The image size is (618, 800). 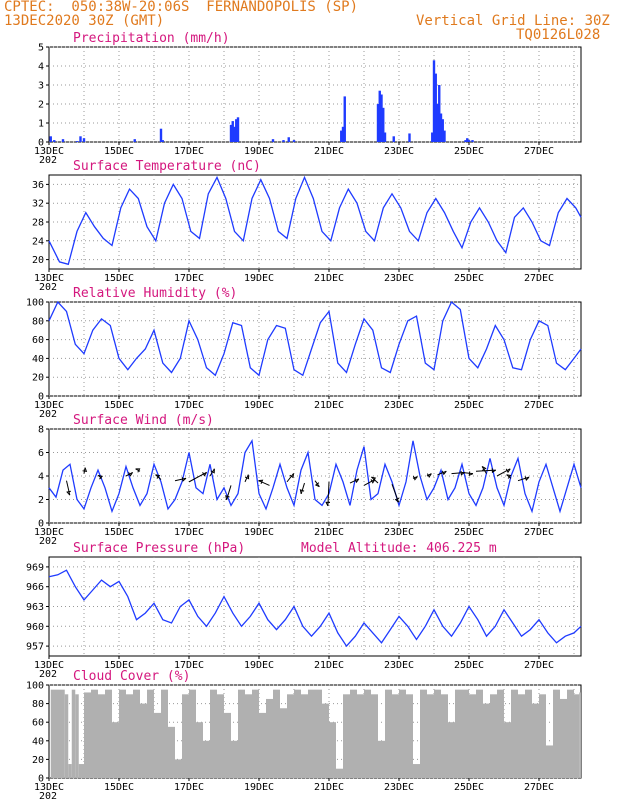 What do you see at coordinates (399, 548) in the screenshot?
I see `pres-subtitle: Model Altitude: 406.225 m` at bounding box center [399, 548].